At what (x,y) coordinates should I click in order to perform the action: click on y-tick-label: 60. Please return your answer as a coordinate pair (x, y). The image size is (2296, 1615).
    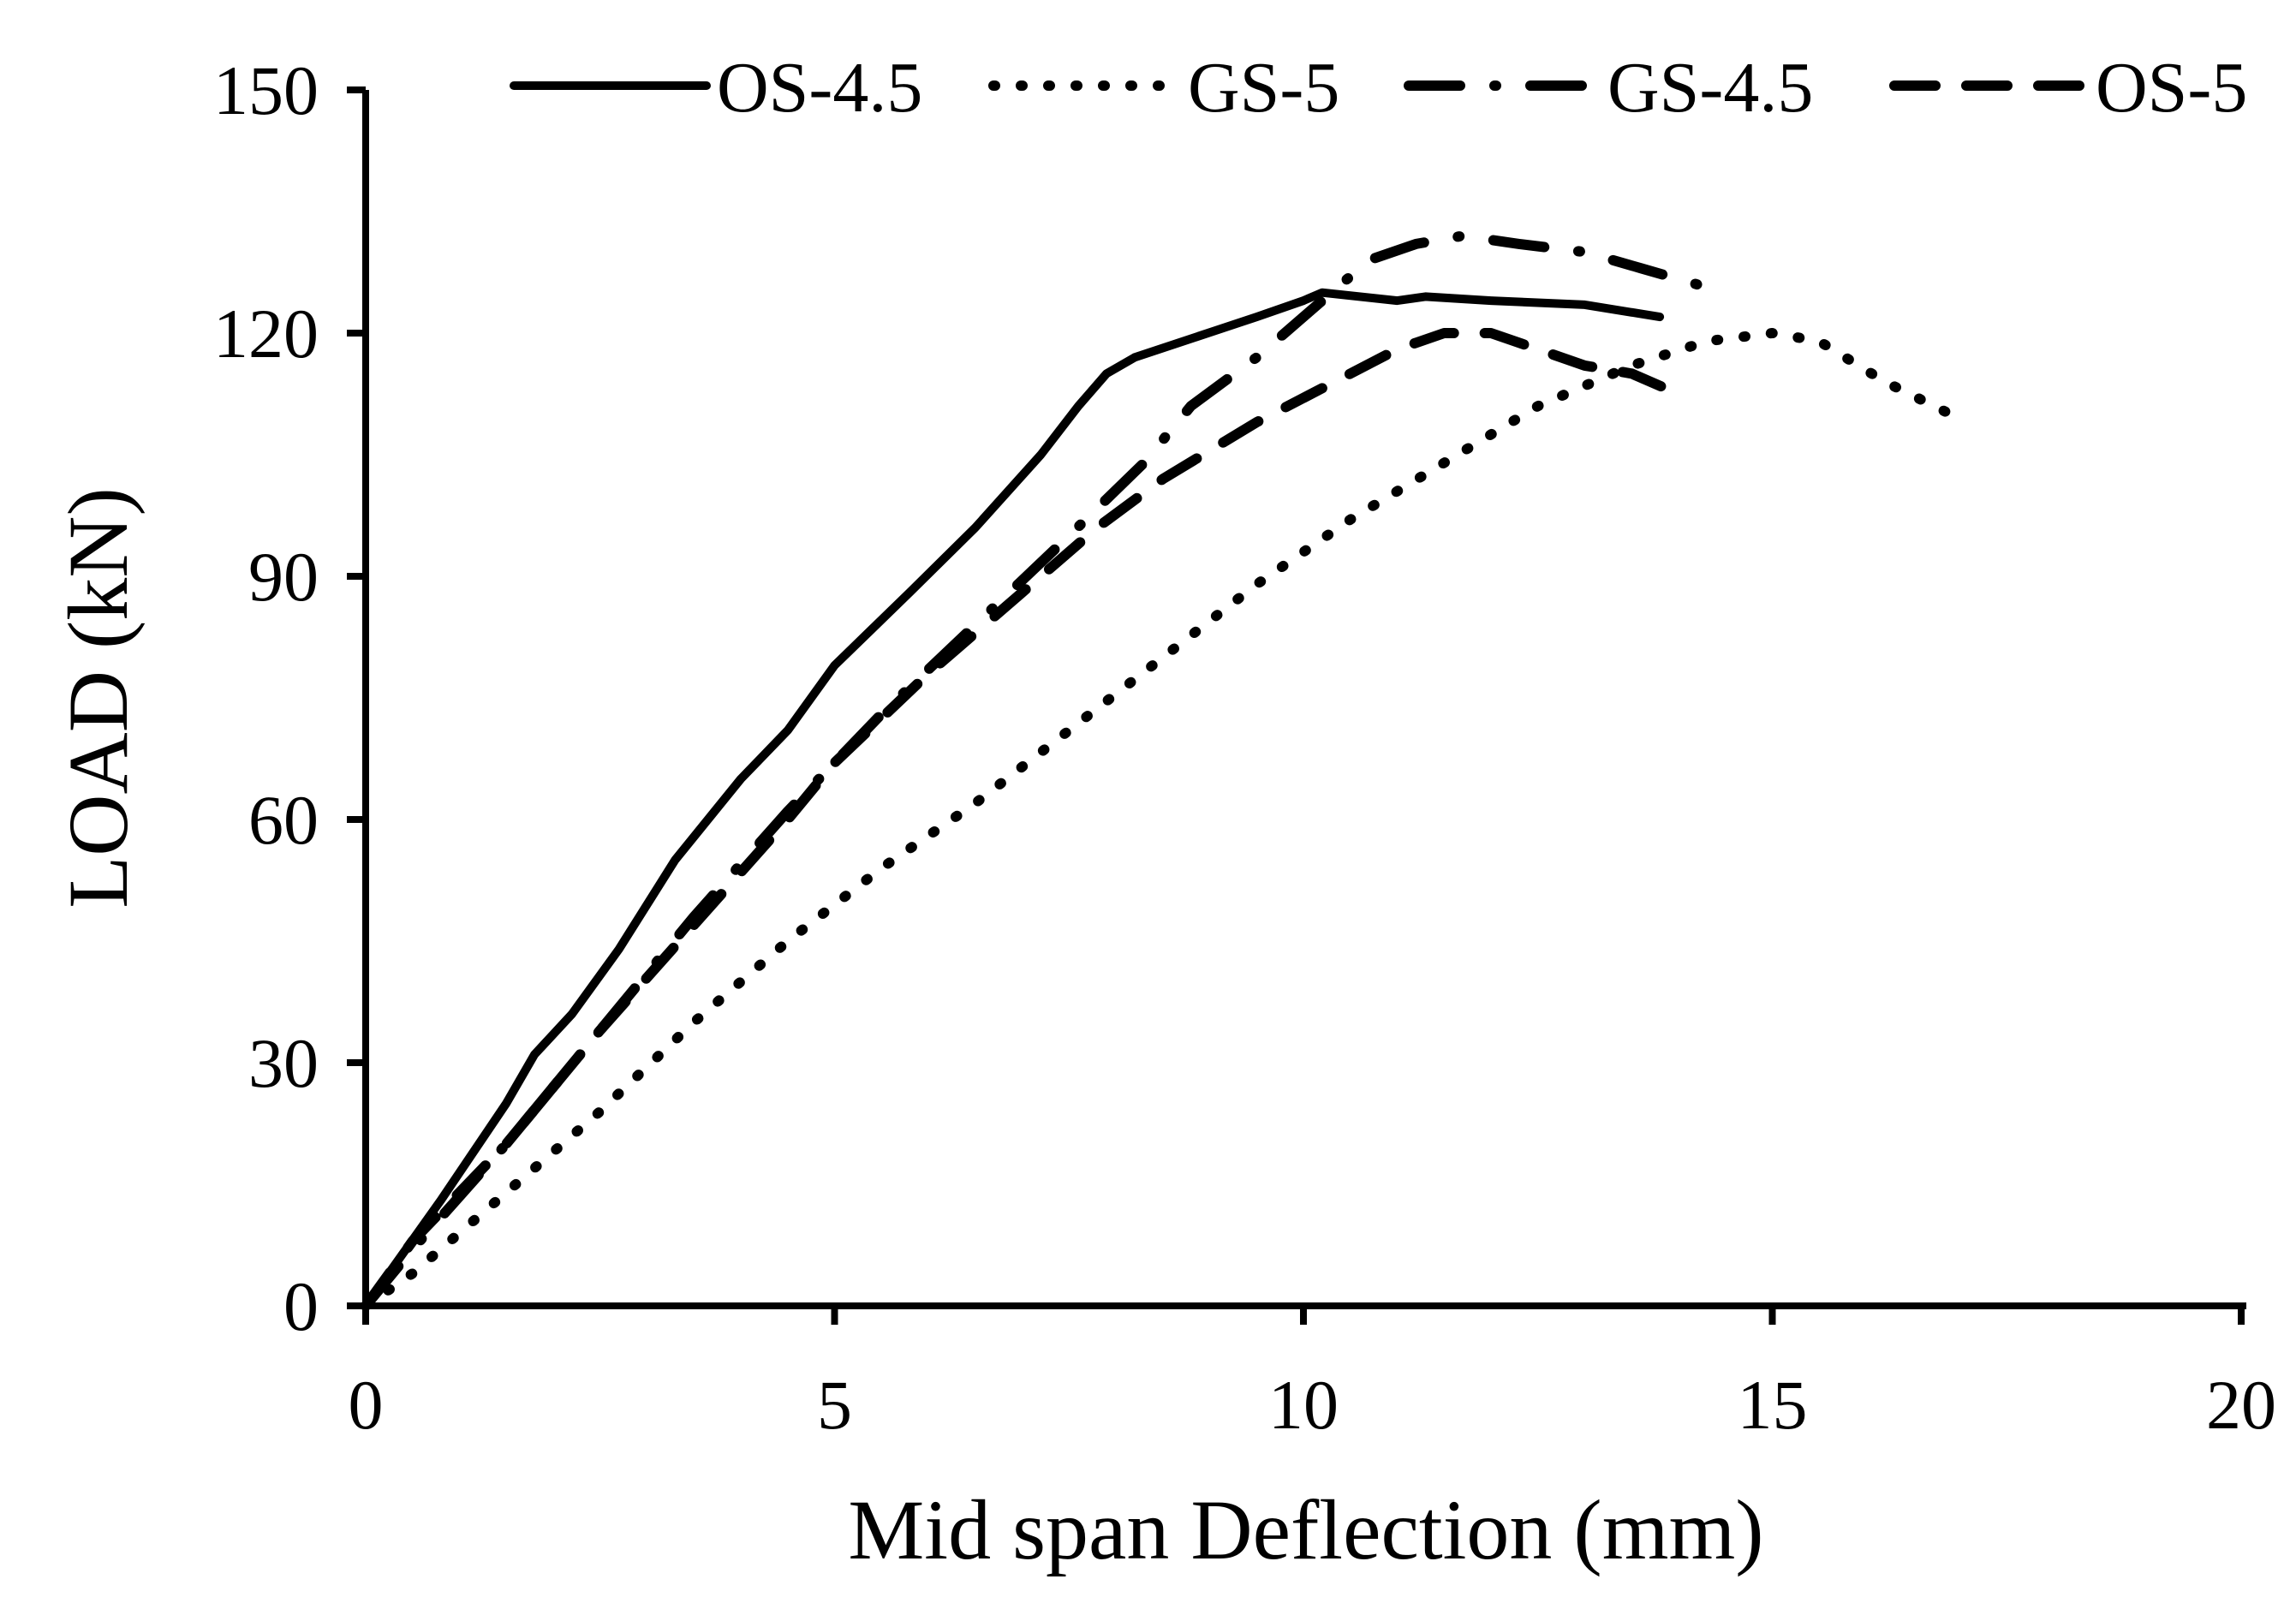
    Looking at the image, I should click on (283, 820).